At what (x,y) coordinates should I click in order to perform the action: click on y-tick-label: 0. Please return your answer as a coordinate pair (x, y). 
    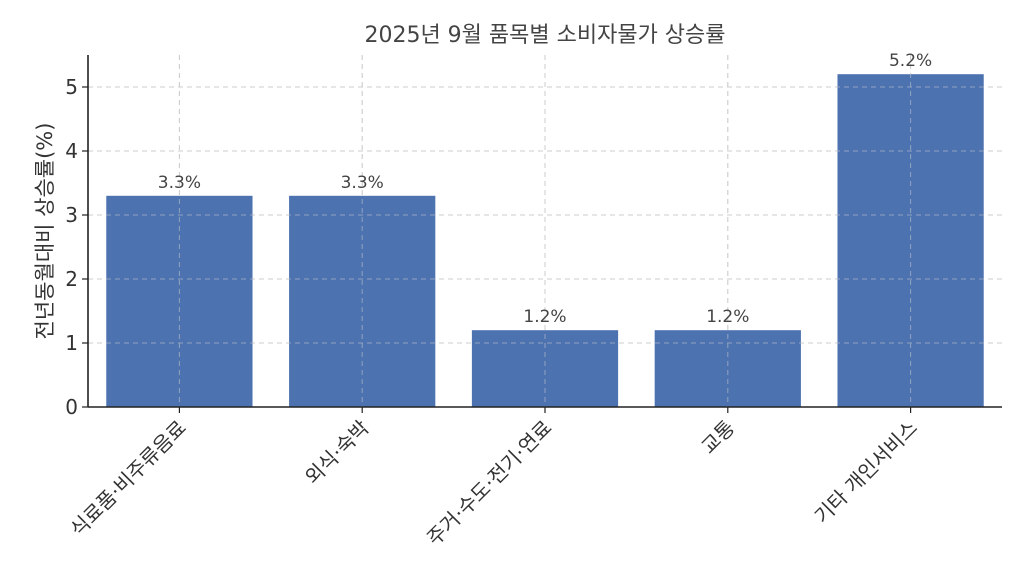
    Looking at the image, I should click on (71, 407).